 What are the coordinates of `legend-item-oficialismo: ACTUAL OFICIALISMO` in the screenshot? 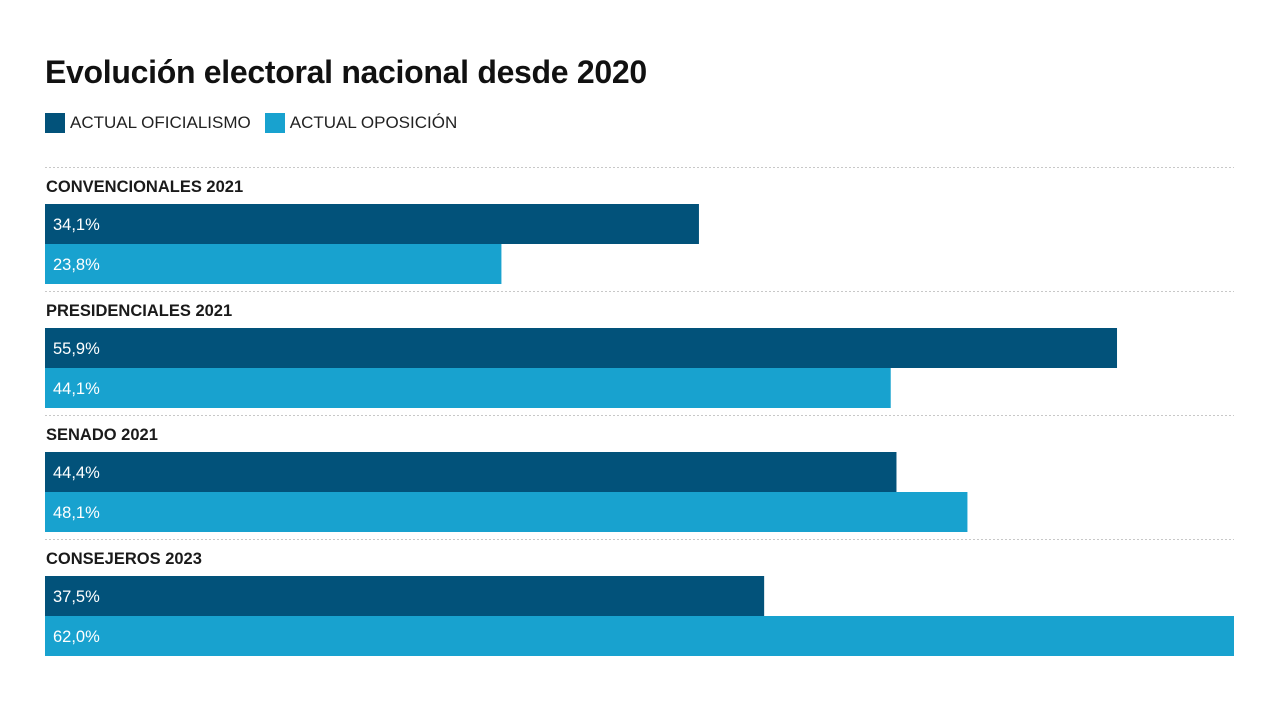 It's located at (148, 123).